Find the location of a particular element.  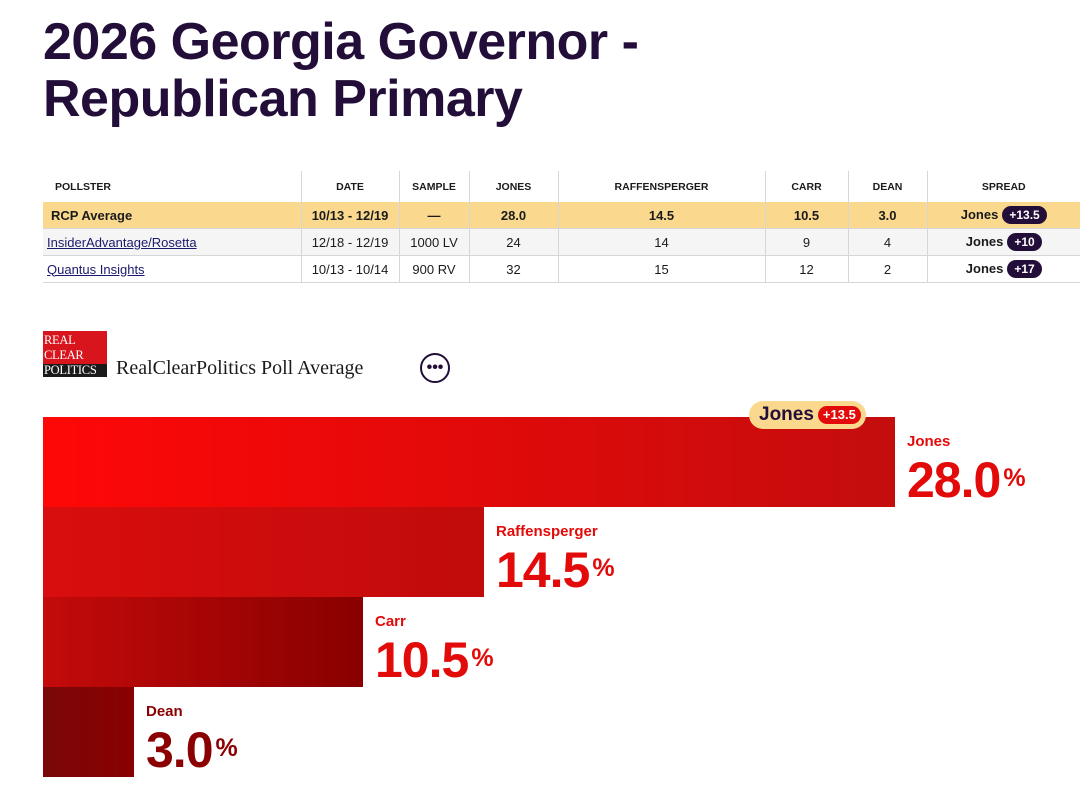

col-header-dean: DEAN is located at coordinates (887, 186).